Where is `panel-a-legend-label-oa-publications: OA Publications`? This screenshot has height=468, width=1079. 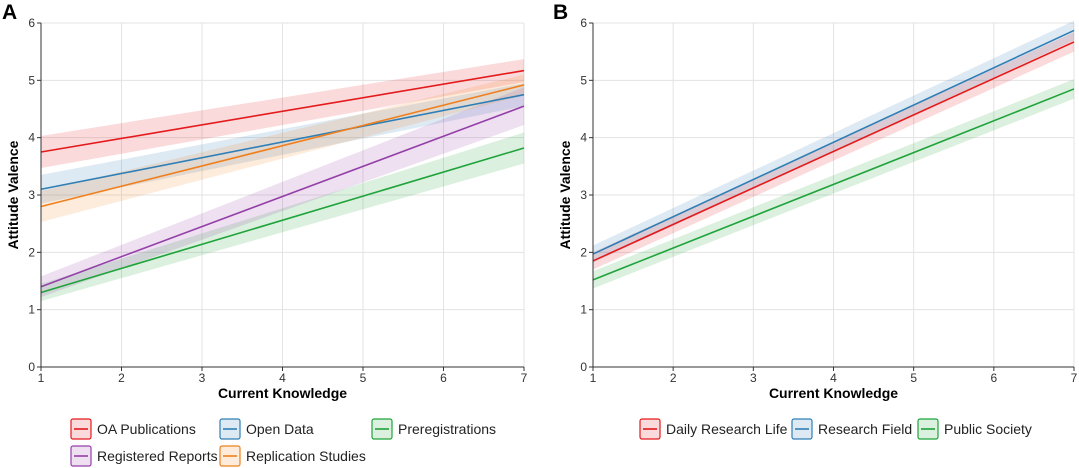
panel-a-legend-label-oa-publications: OA Publications is located at coordinates (146, 429).